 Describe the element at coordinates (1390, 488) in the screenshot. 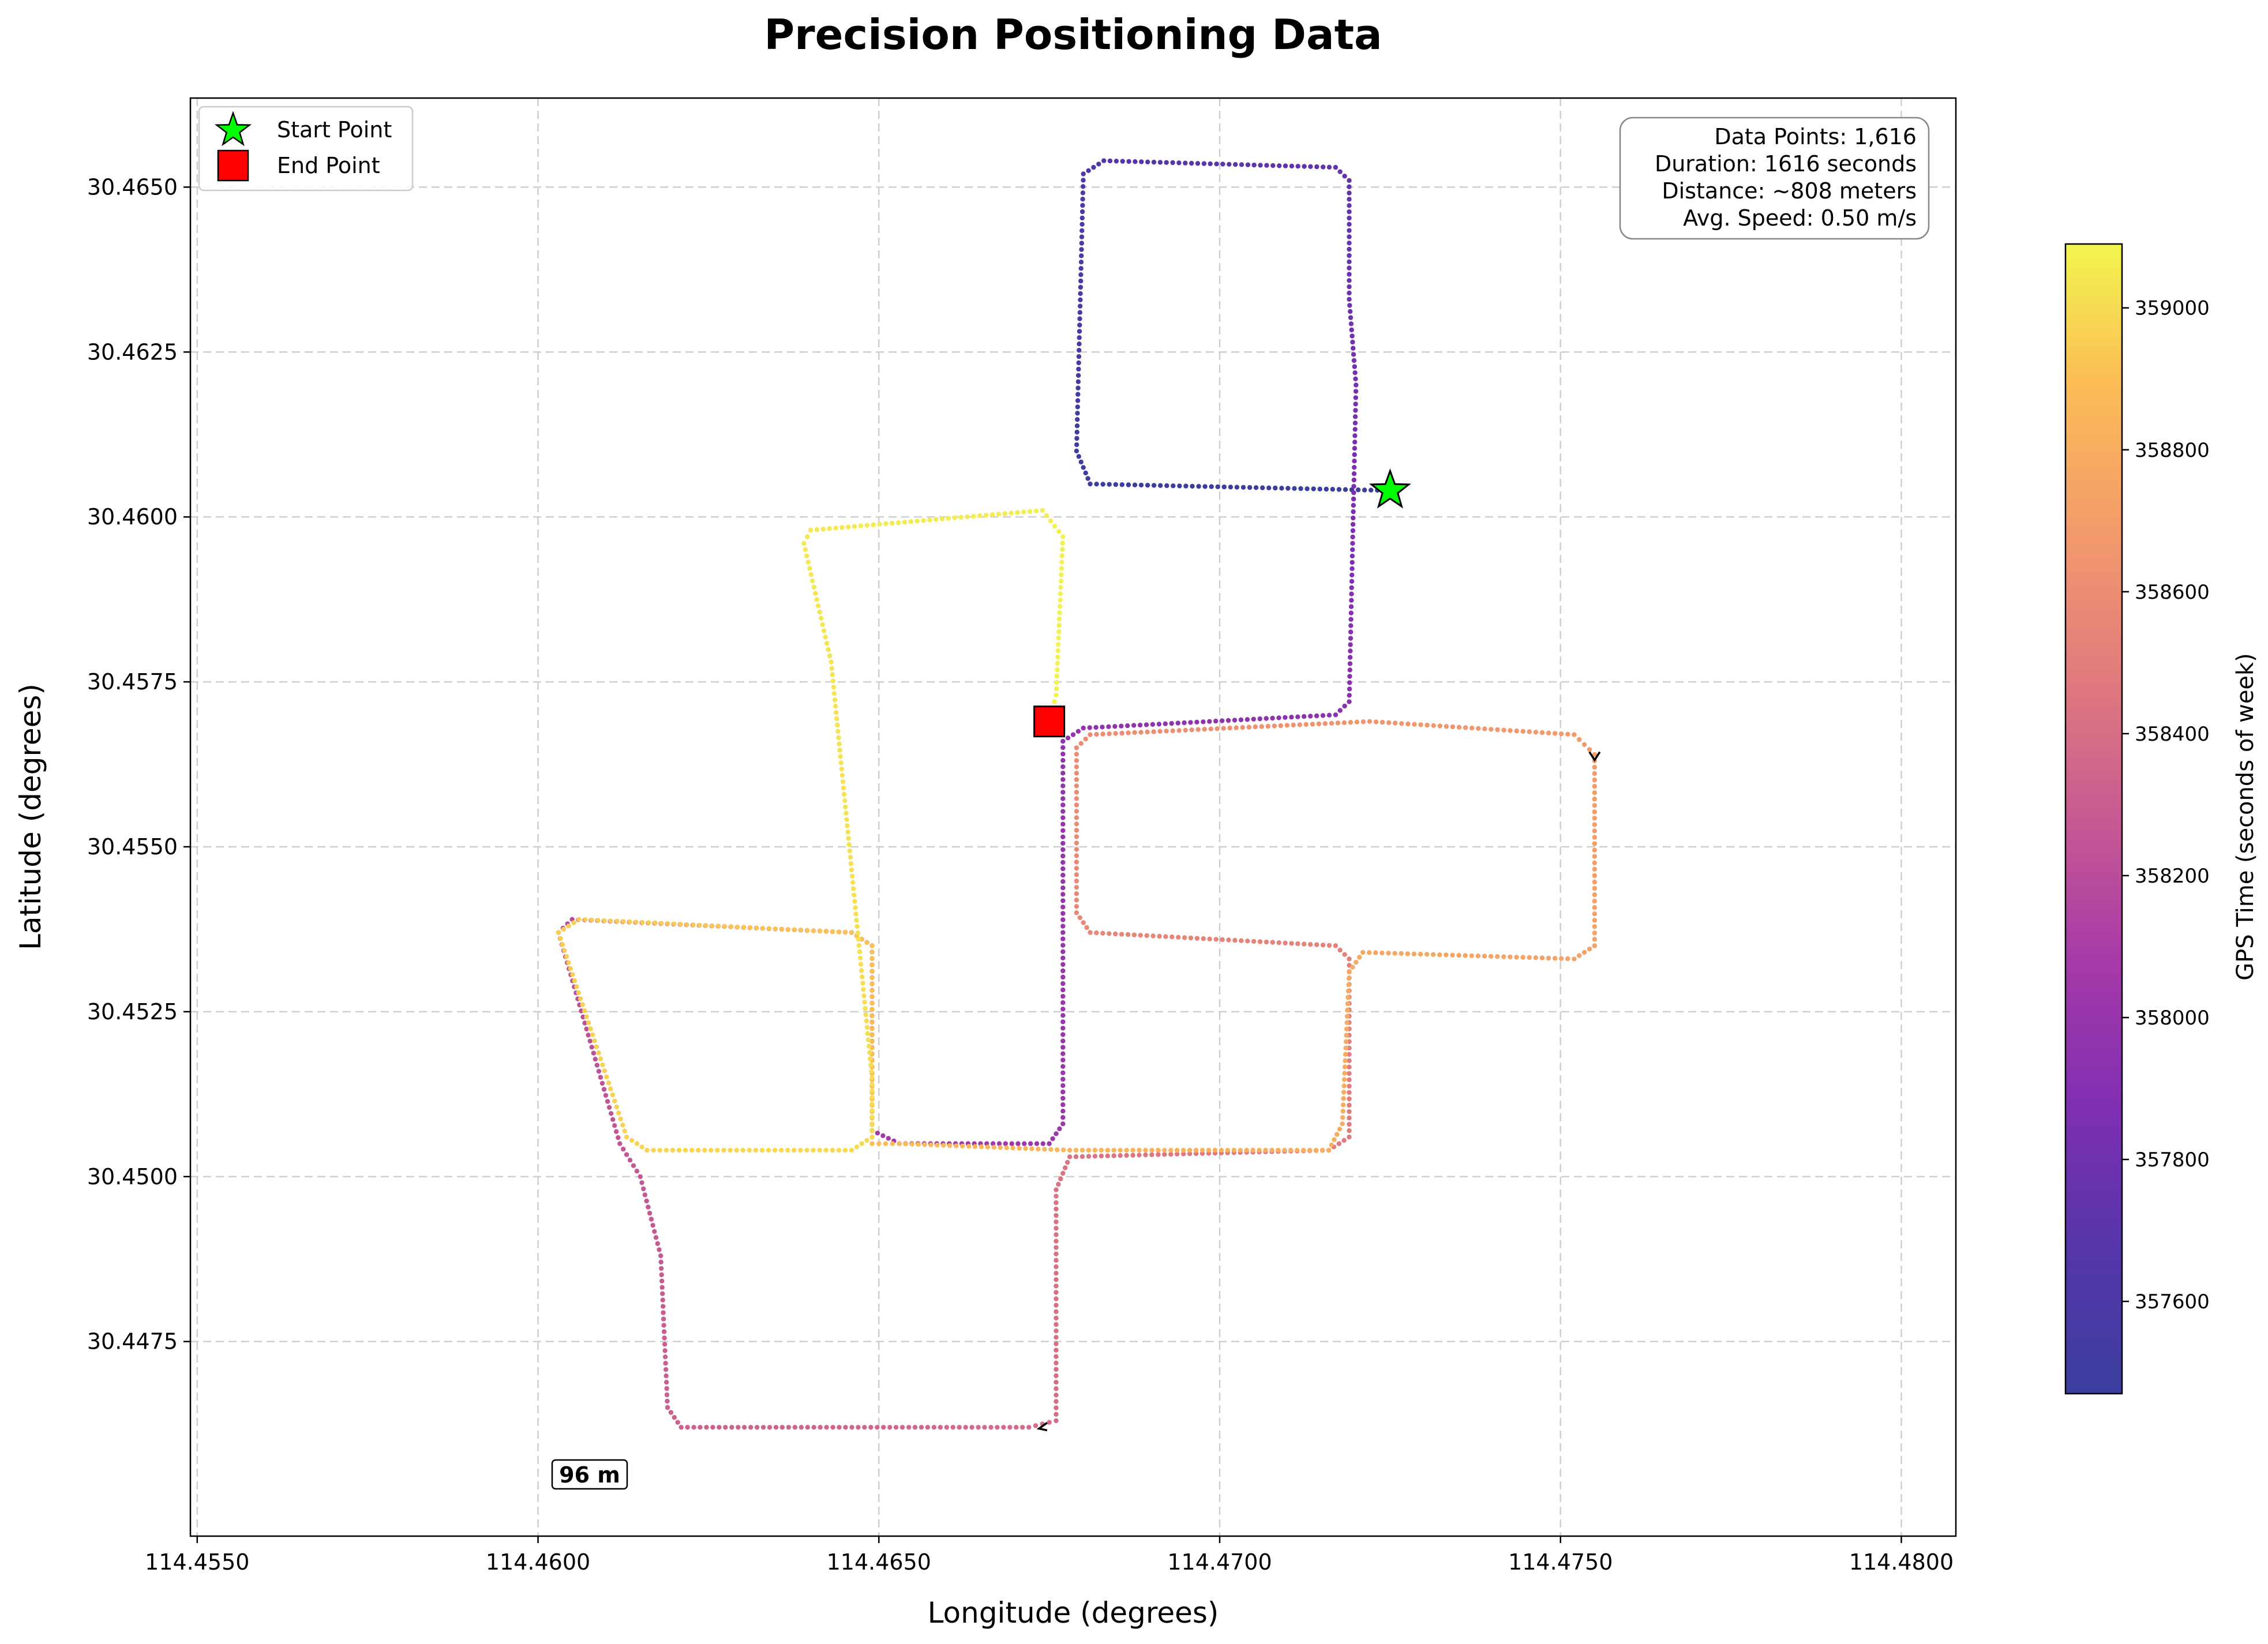

I see `start-point-star-icon` at that location.